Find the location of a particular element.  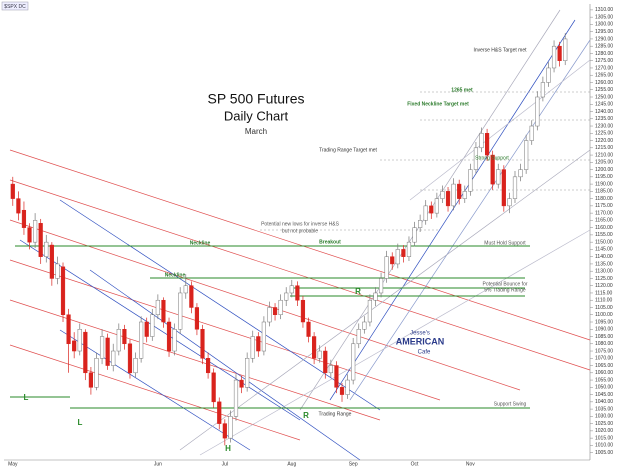

y-tick-label: 1140.00 is located at coordinates (604, 257).